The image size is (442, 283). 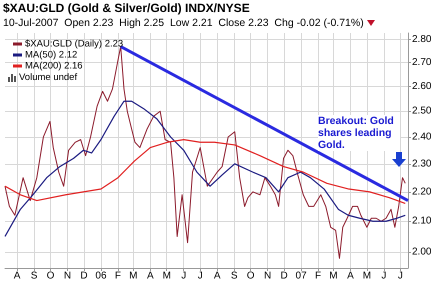 I want to click on y-tick-label: 2.20, so click(x=422, y=192).